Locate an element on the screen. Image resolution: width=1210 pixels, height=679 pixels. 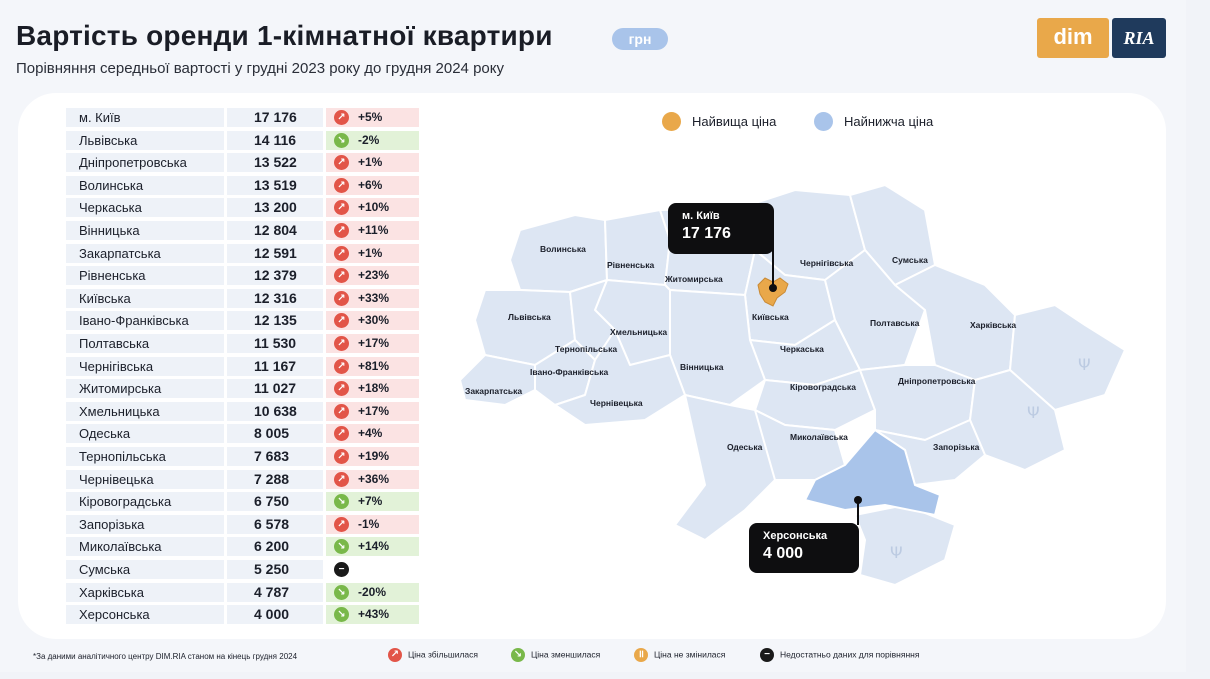
region-name: Одеська is located at coordinates (145, 434).